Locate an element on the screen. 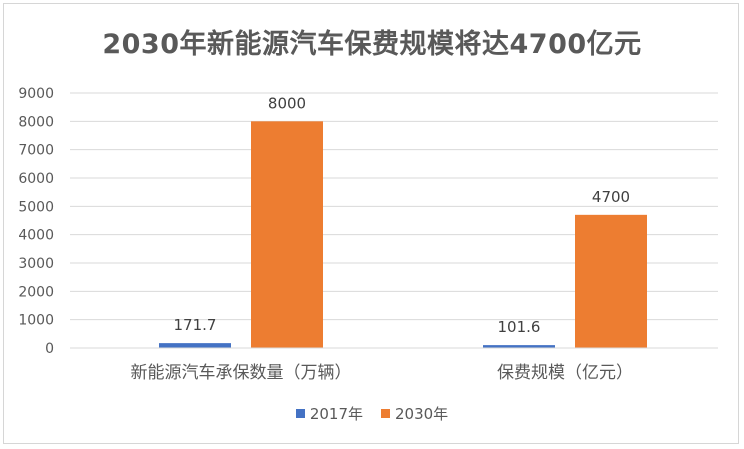 Image resolution: width=744 pixels, height=449 pixels. legend-label-2017: 2017年 is located at coordinates (336, 414).